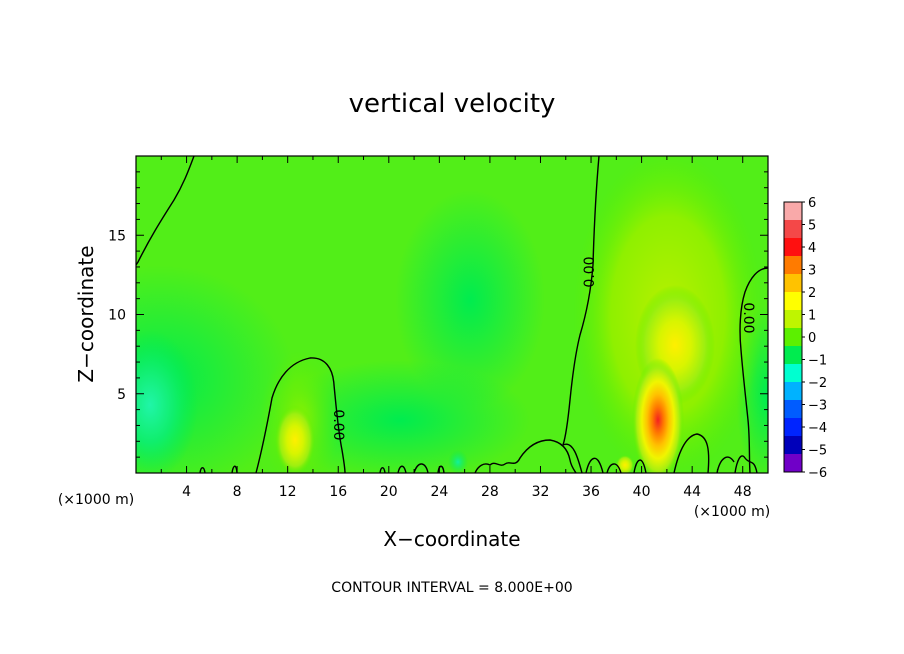  I want to click on contour-36-base, so click(572, 458).